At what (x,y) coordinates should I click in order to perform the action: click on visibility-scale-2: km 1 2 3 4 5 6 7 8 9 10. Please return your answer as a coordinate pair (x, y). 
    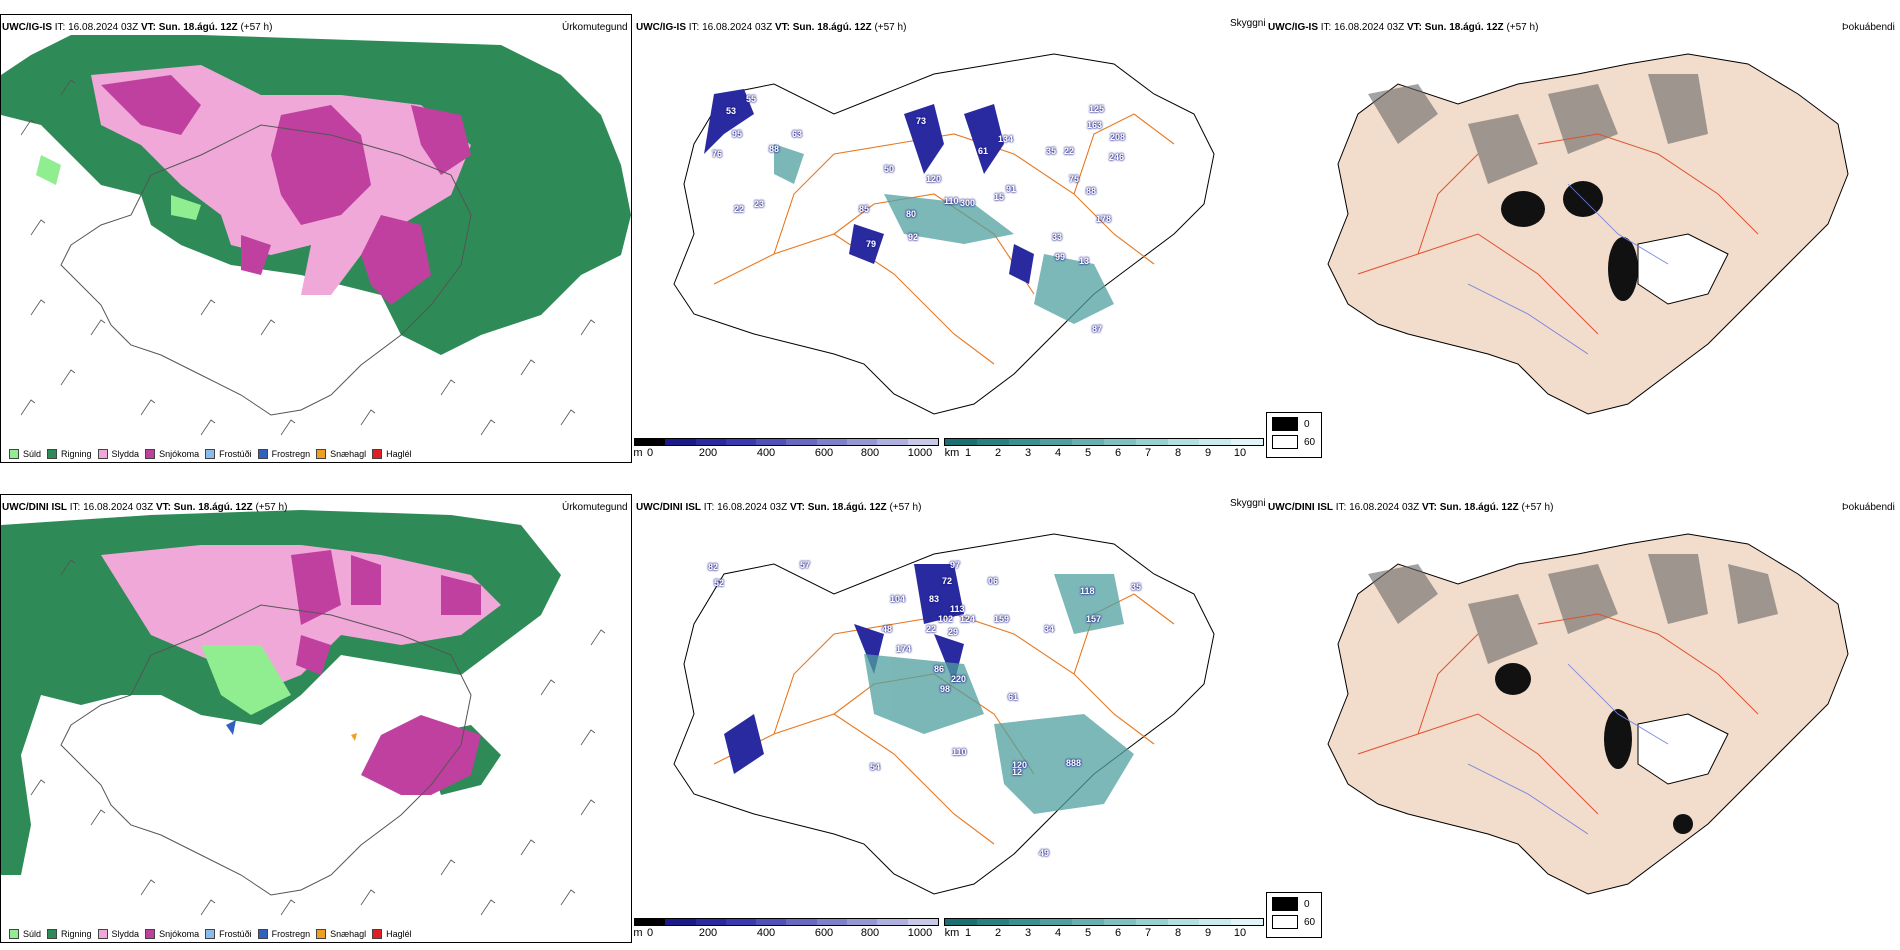
    Looking at the image, I should click on (1104, 929).